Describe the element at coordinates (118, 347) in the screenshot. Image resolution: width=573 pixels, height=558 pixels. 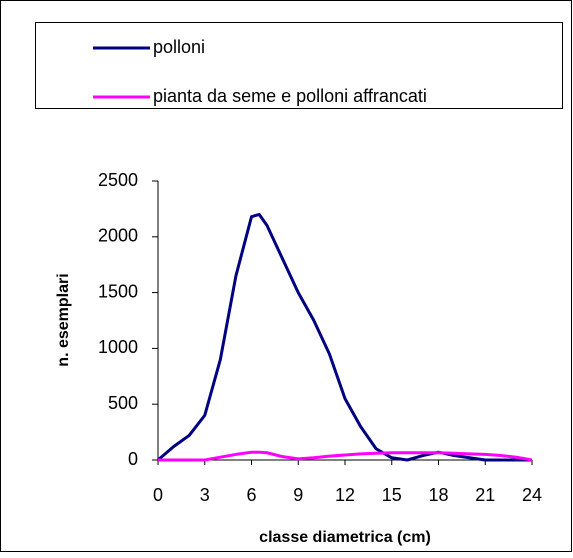
I see `y-tick-label: 1000` at that location.